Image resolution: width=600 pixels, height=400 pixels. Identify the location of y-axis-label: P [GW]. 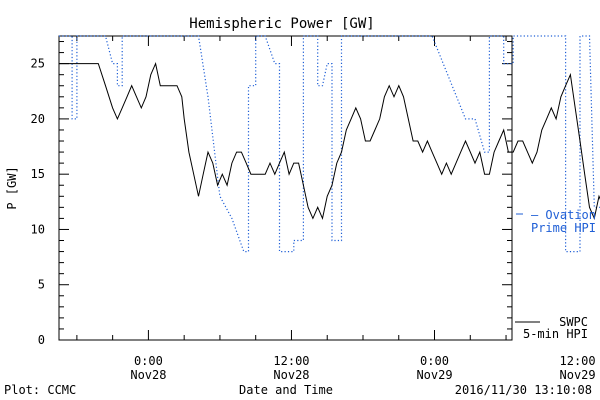
(12, 187).